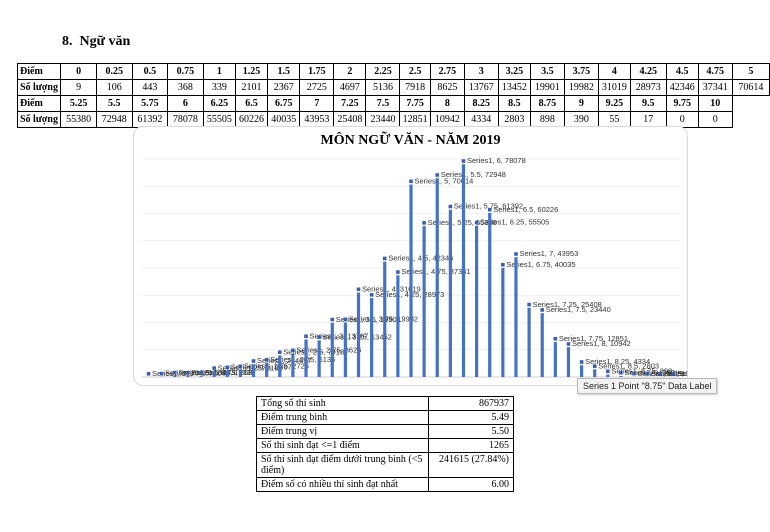  Describe the element at coordinates (447, 103) in the screenshot. I see `score-cell: 8` at that location.